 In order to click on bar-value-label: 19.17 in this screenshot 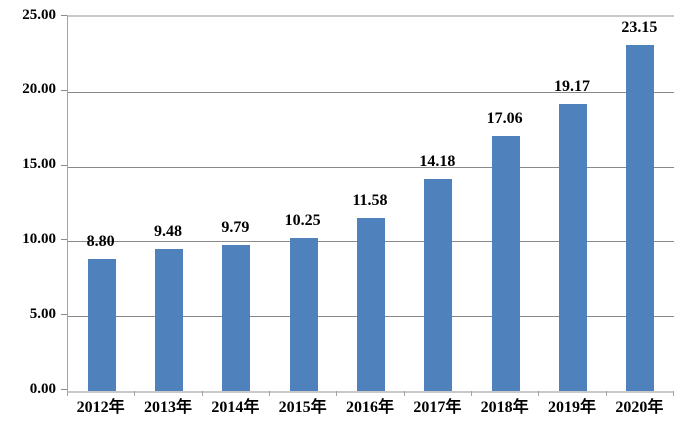, I will do `click(572, 87)`.